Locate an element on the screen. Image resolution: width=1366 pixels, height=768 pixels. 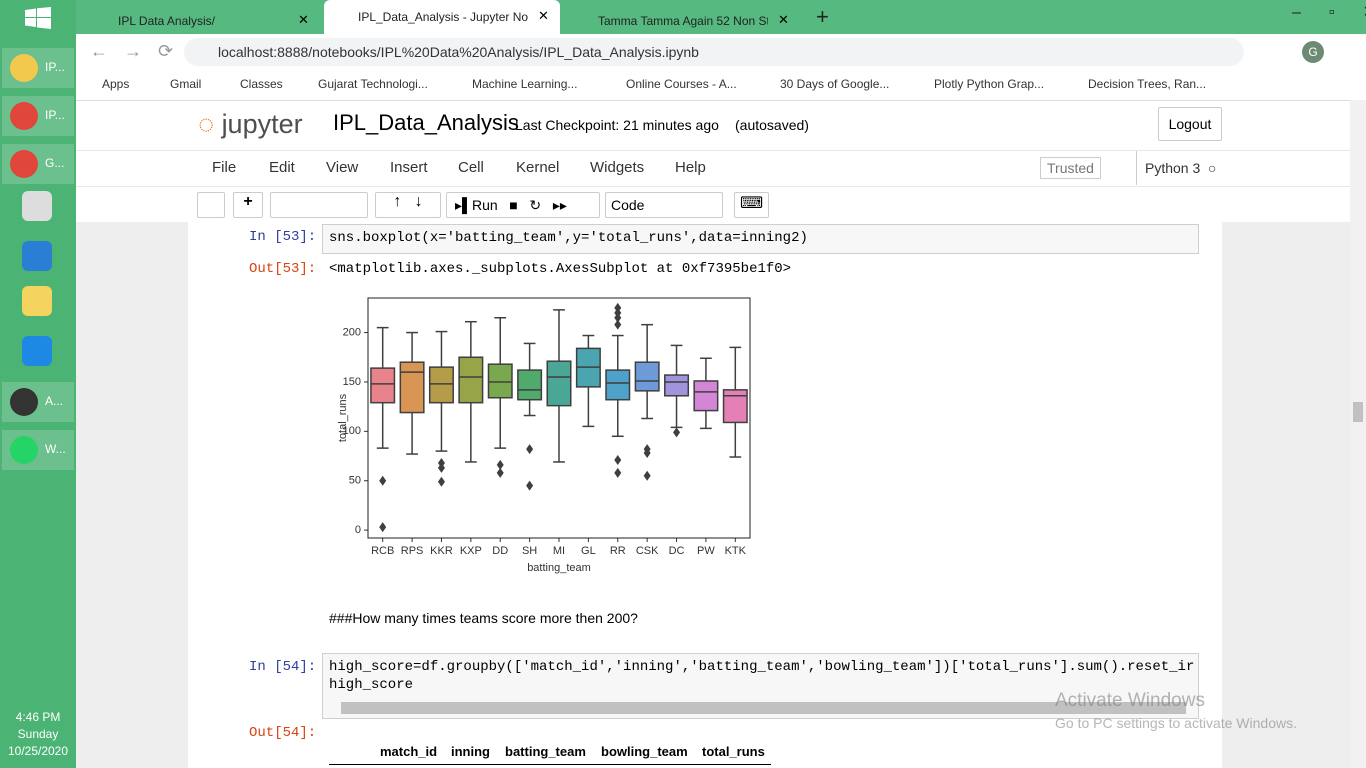
tab-title: Tamma Tamma Again 52 Non St is located at coordinates (683, 21).